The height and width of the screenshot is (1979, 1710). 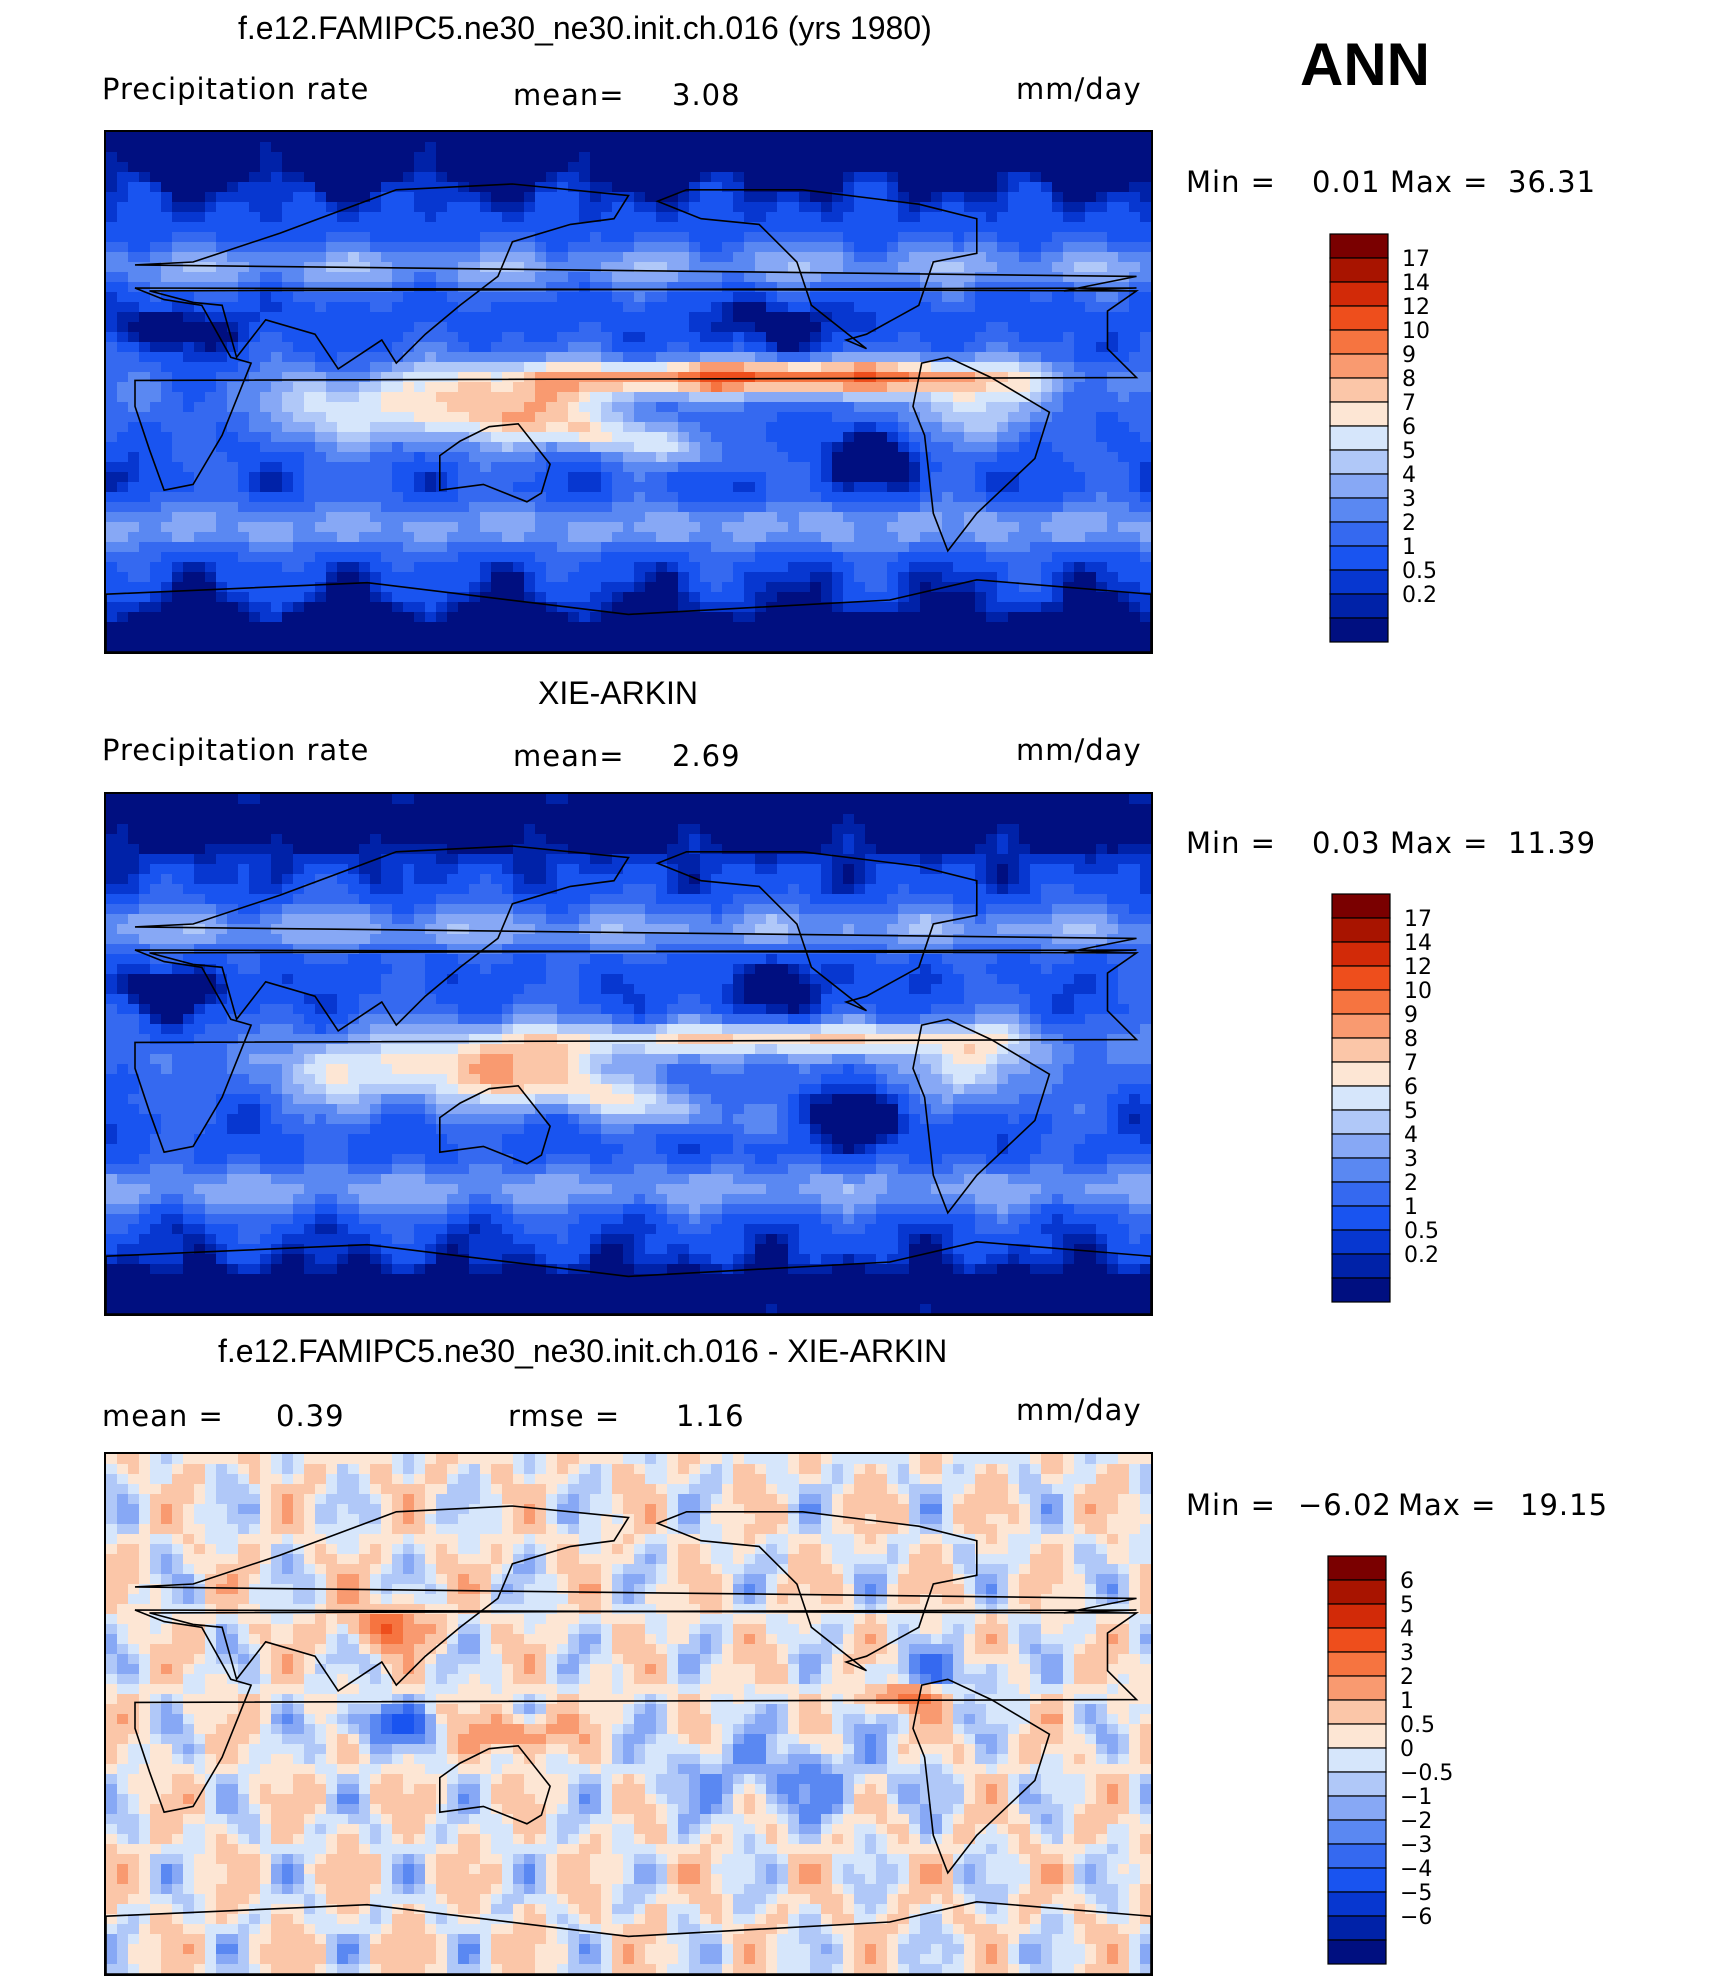 I want to click on colorbar-difference: 6 5 4 3 2 1 0.5 0 −0.5 −1 −2 −3 −4 −5 −6, so click(x=1392, y=1760).